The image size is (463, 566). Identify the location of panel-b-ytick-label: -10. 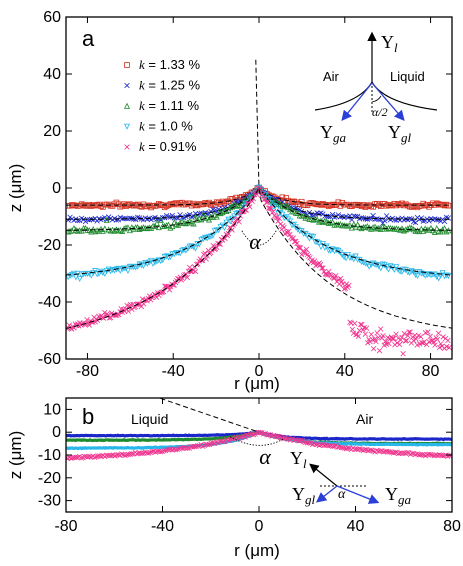
(49, 455).